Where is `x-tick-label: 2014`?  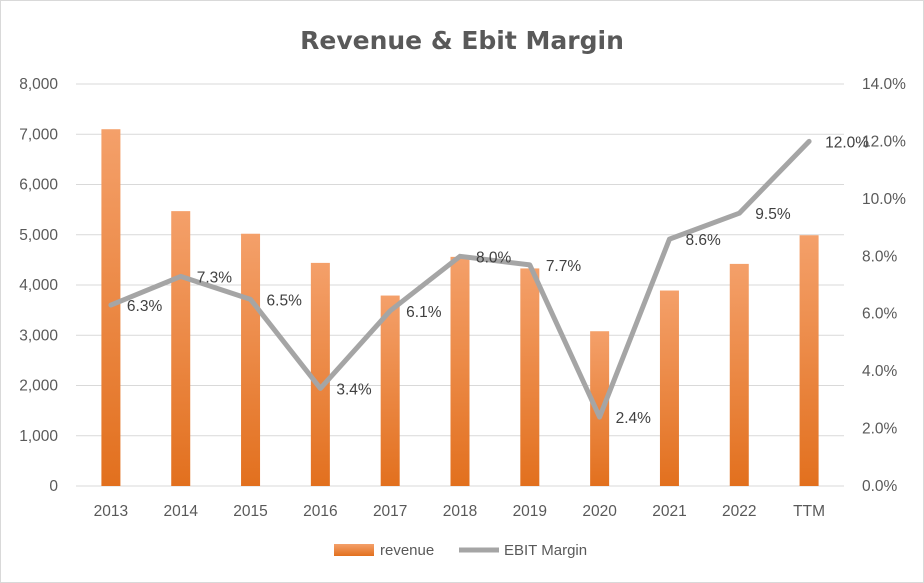
x-tick-label: 2014 is located at coordinates (180, 511).